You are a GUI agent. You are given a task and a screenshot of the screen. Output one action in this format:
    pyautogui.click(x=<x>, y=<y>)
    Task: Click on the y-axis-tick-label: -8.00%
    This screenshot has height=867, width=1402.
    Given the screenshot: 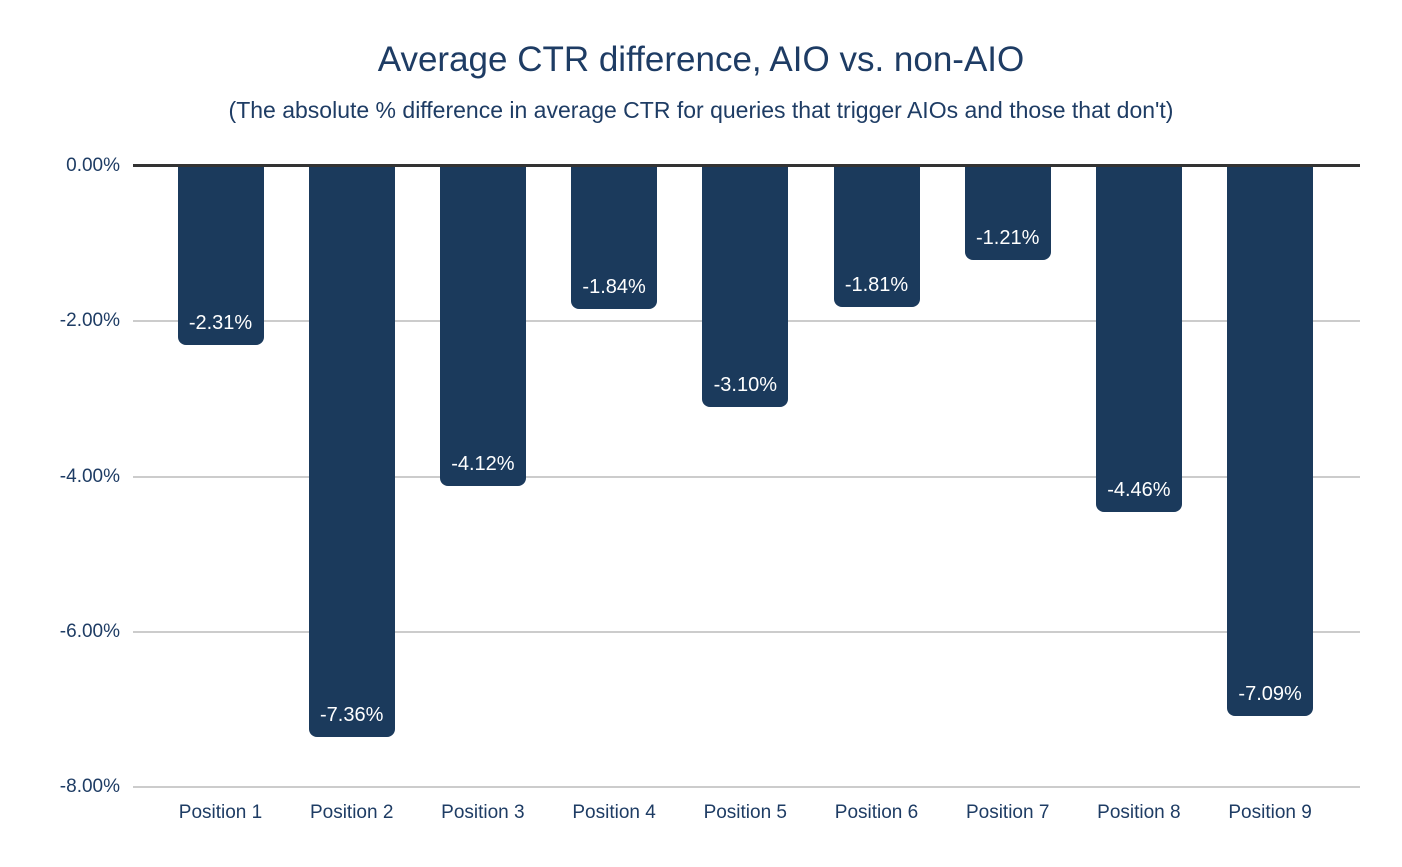 What is the action you would take?
    pyautogui.click(x=89, y=786)
    